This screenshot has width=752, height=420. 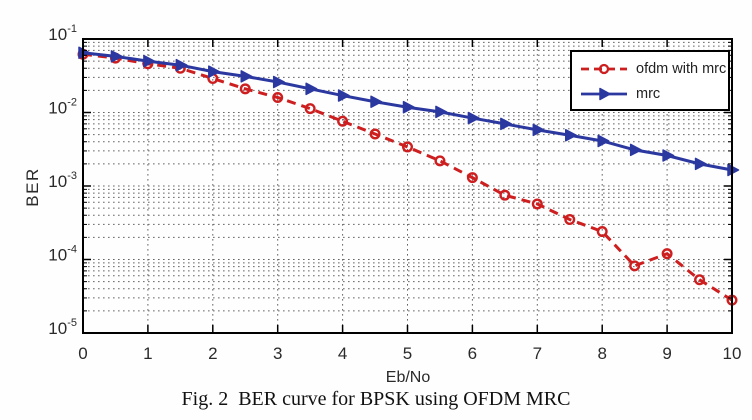 I want to click on svg-text: 5, so click(x=407, y=353).